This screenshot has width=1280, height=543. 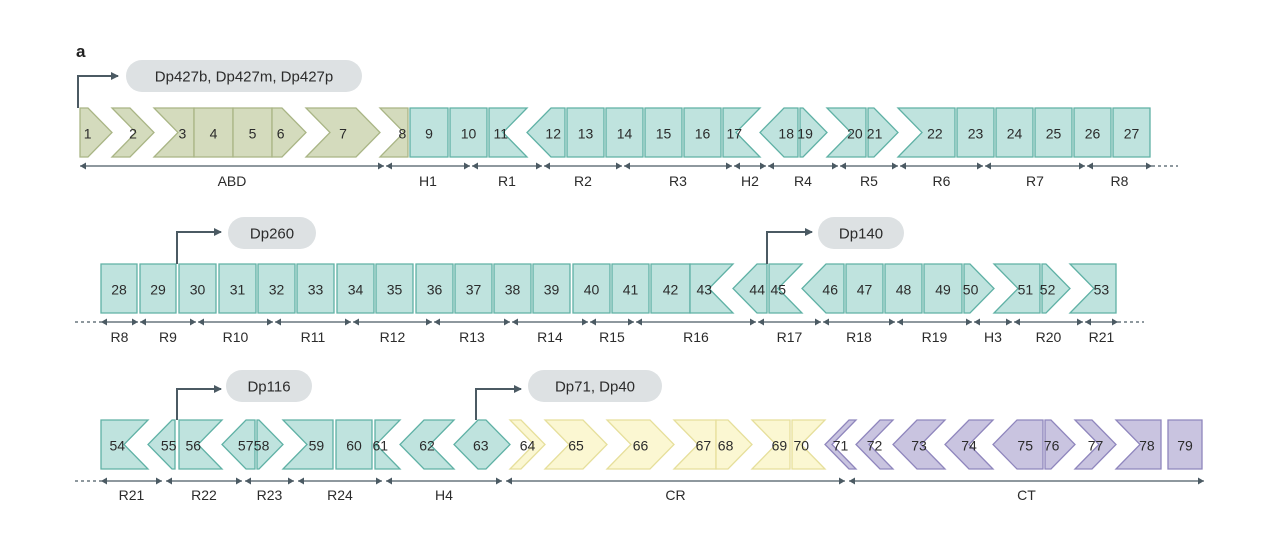 What do you see at coordinates (472, 337) in the screenshot?
I see `domain-label: R13` at bounding box center [472, 337].